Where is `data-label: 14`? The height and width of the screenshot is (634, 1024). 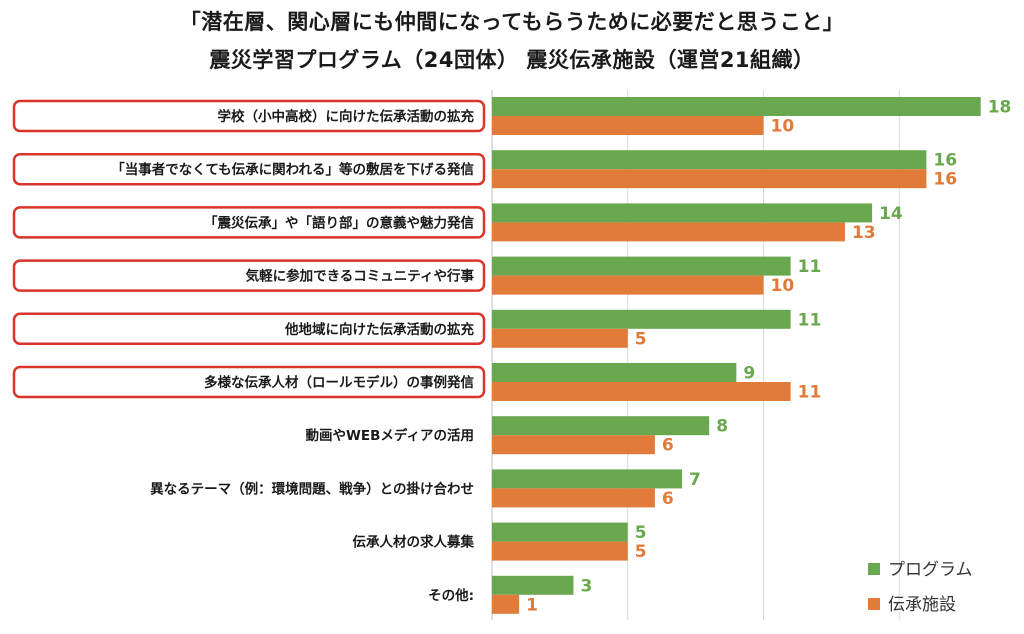 data-label: 14 is located at coordinates (891, 214).